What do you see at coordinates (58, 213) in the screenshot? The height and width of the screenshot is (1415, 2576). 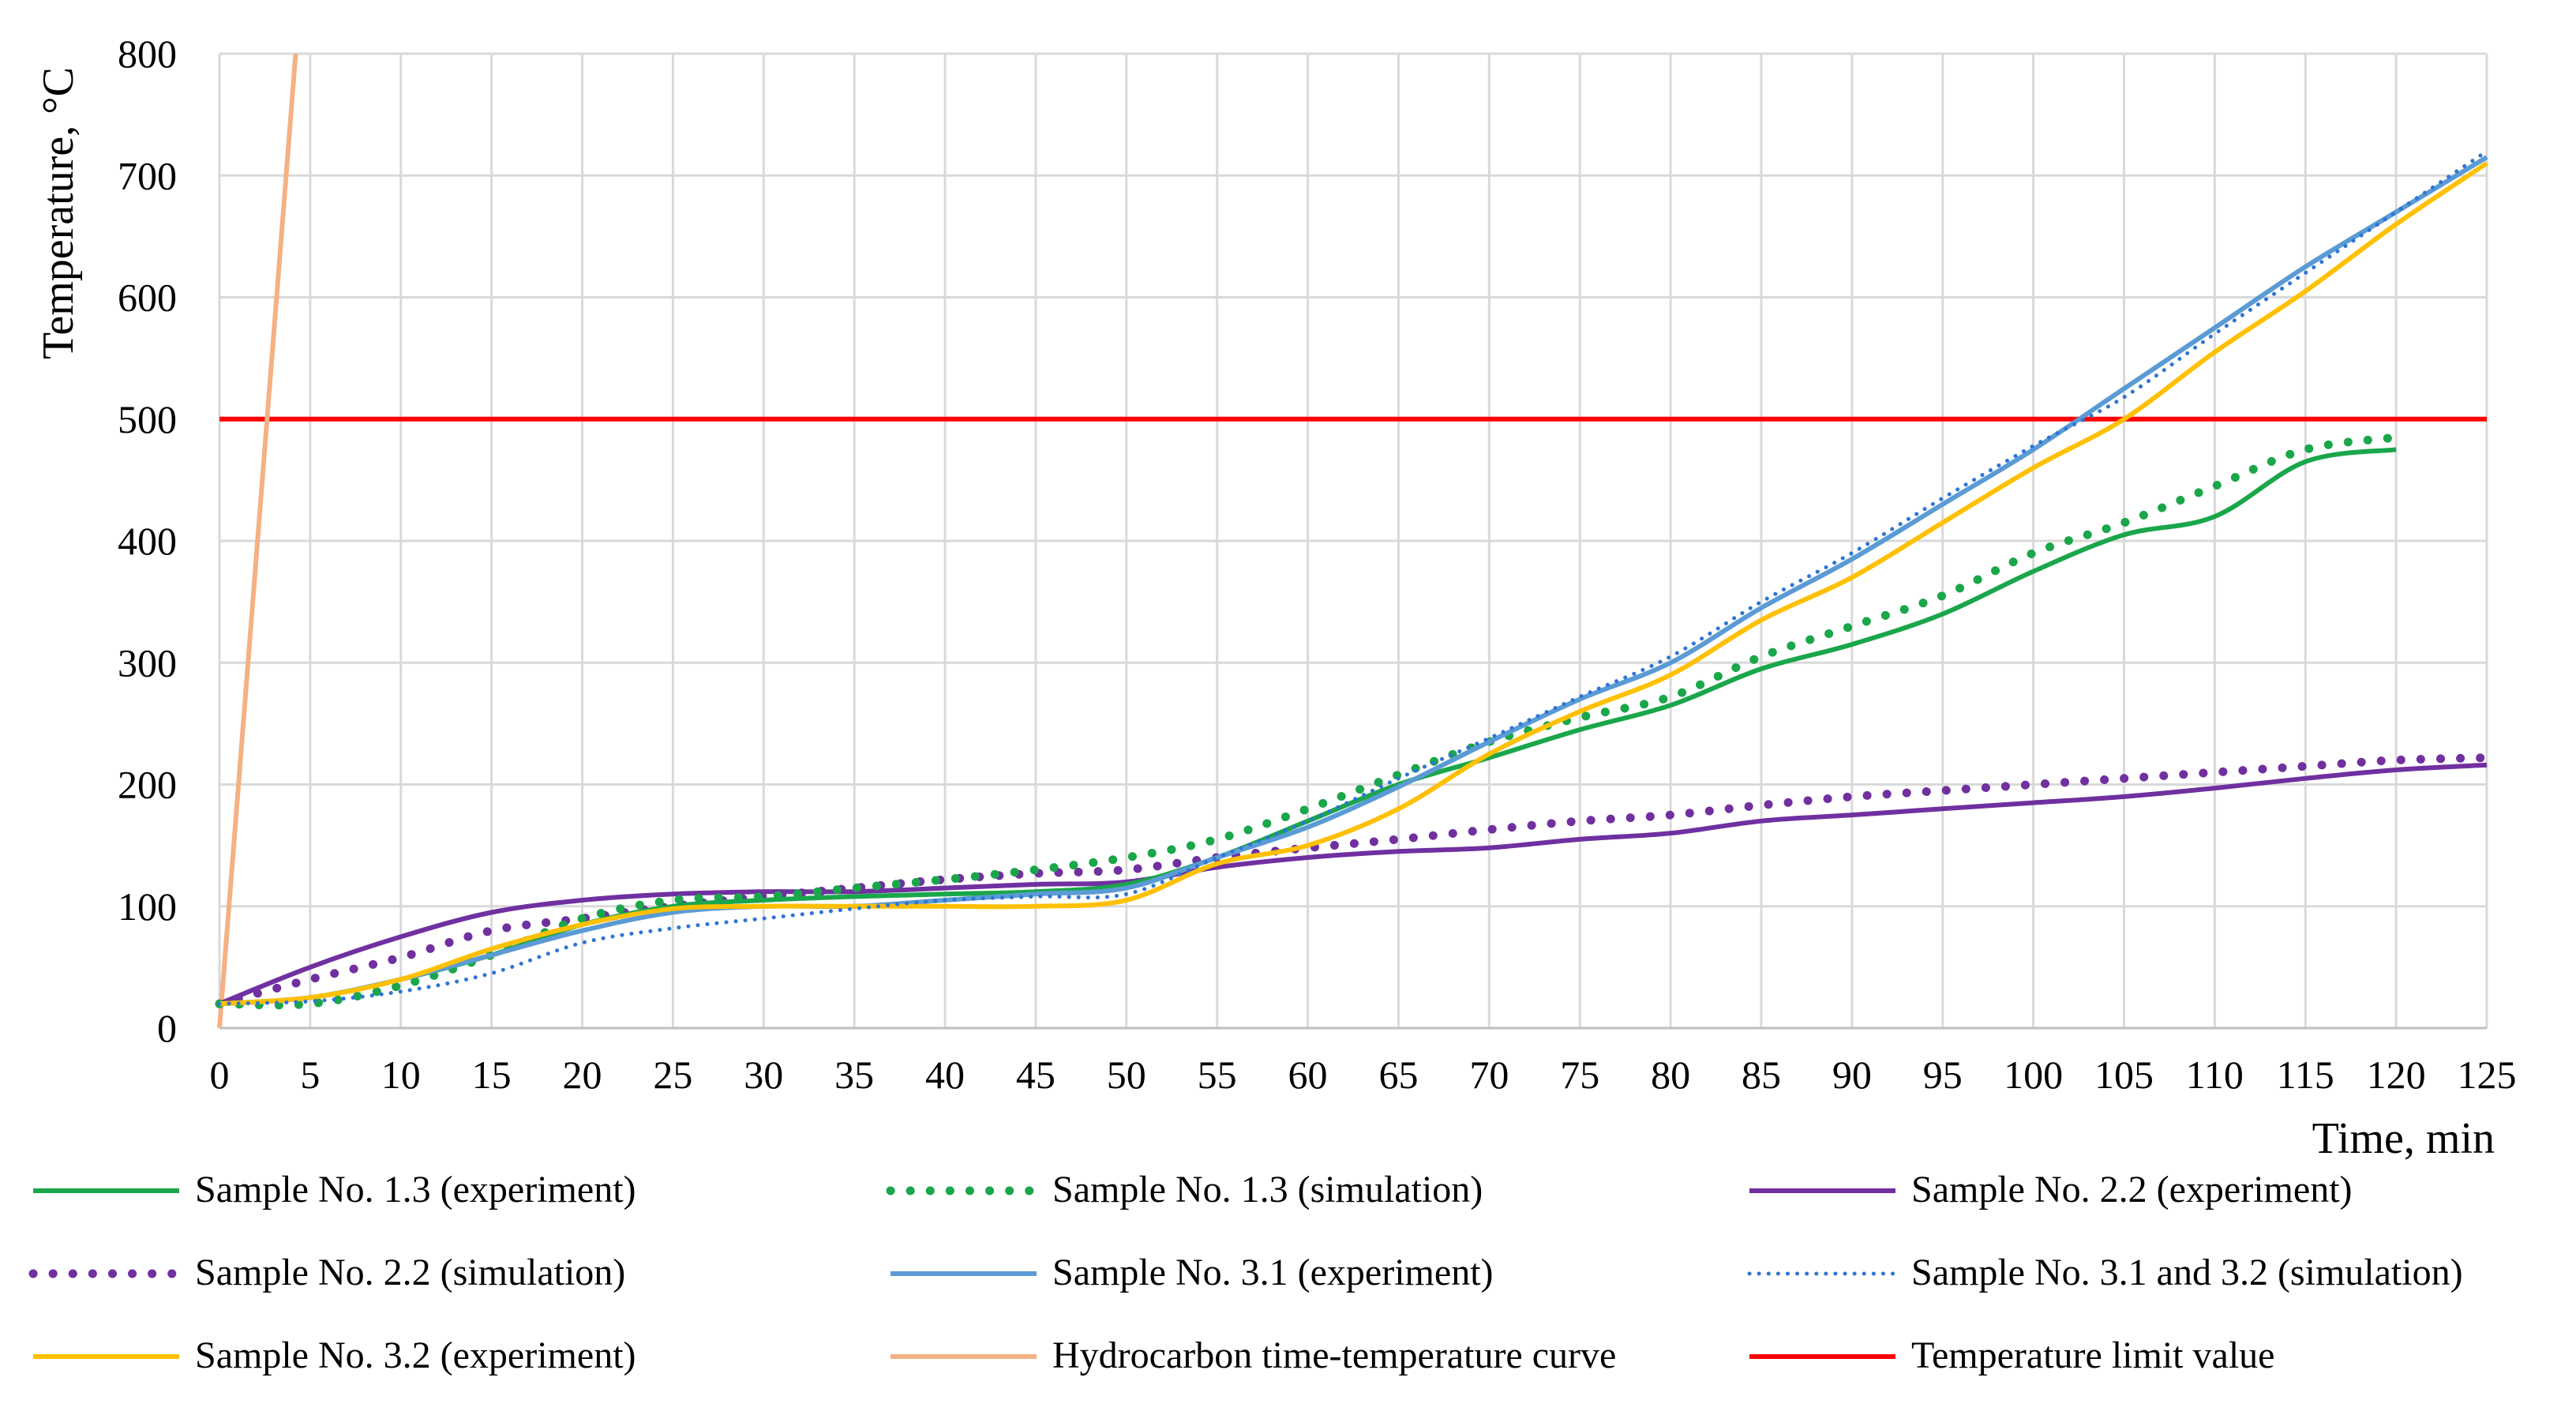 I see `y-axis-title: Temperature, °C` at bounding box center [58, 213].